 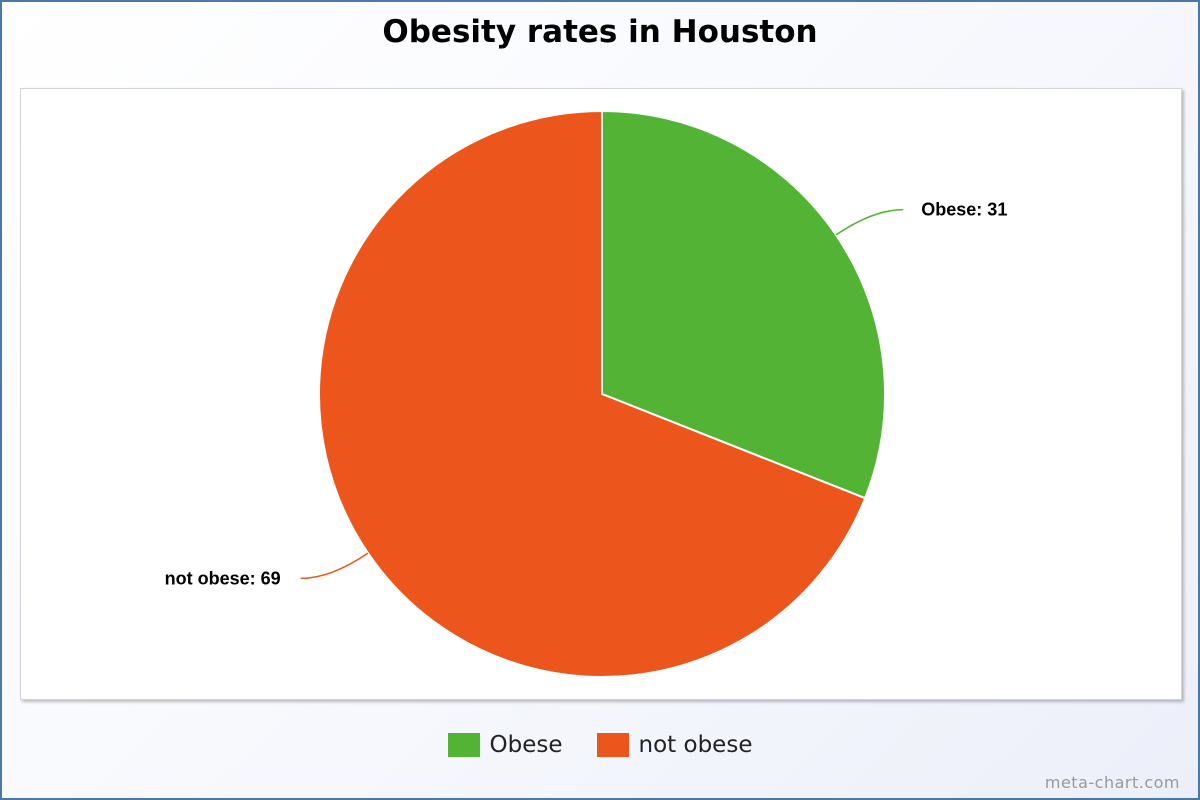 What do you see at coordinates (612, 745) in the screenshot?
I see `legend-swatch-not-obese` at bounding box center [612, 745].